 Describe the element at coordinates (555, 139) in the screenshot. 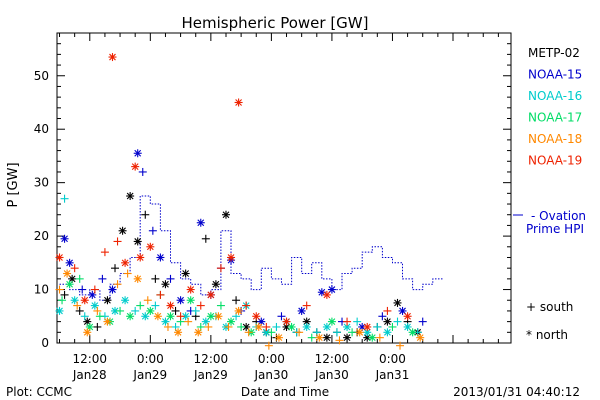

I see `legend-entry: NOAA-18` at that location.